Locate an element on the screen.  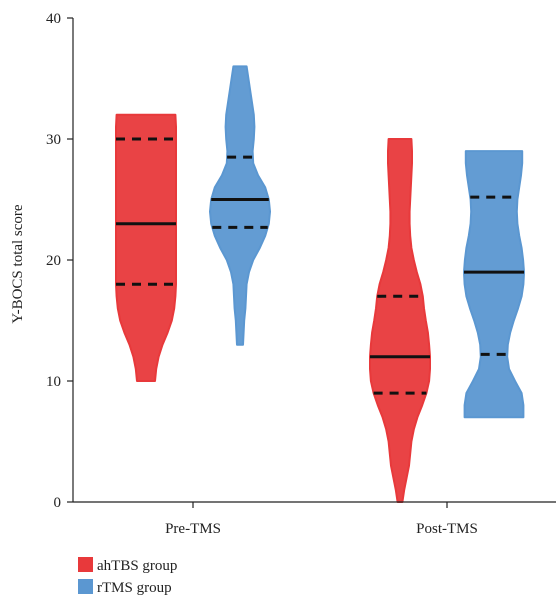
x-tick-label-pre-tms: Pre-TMS is located at coordinates (193, 529).